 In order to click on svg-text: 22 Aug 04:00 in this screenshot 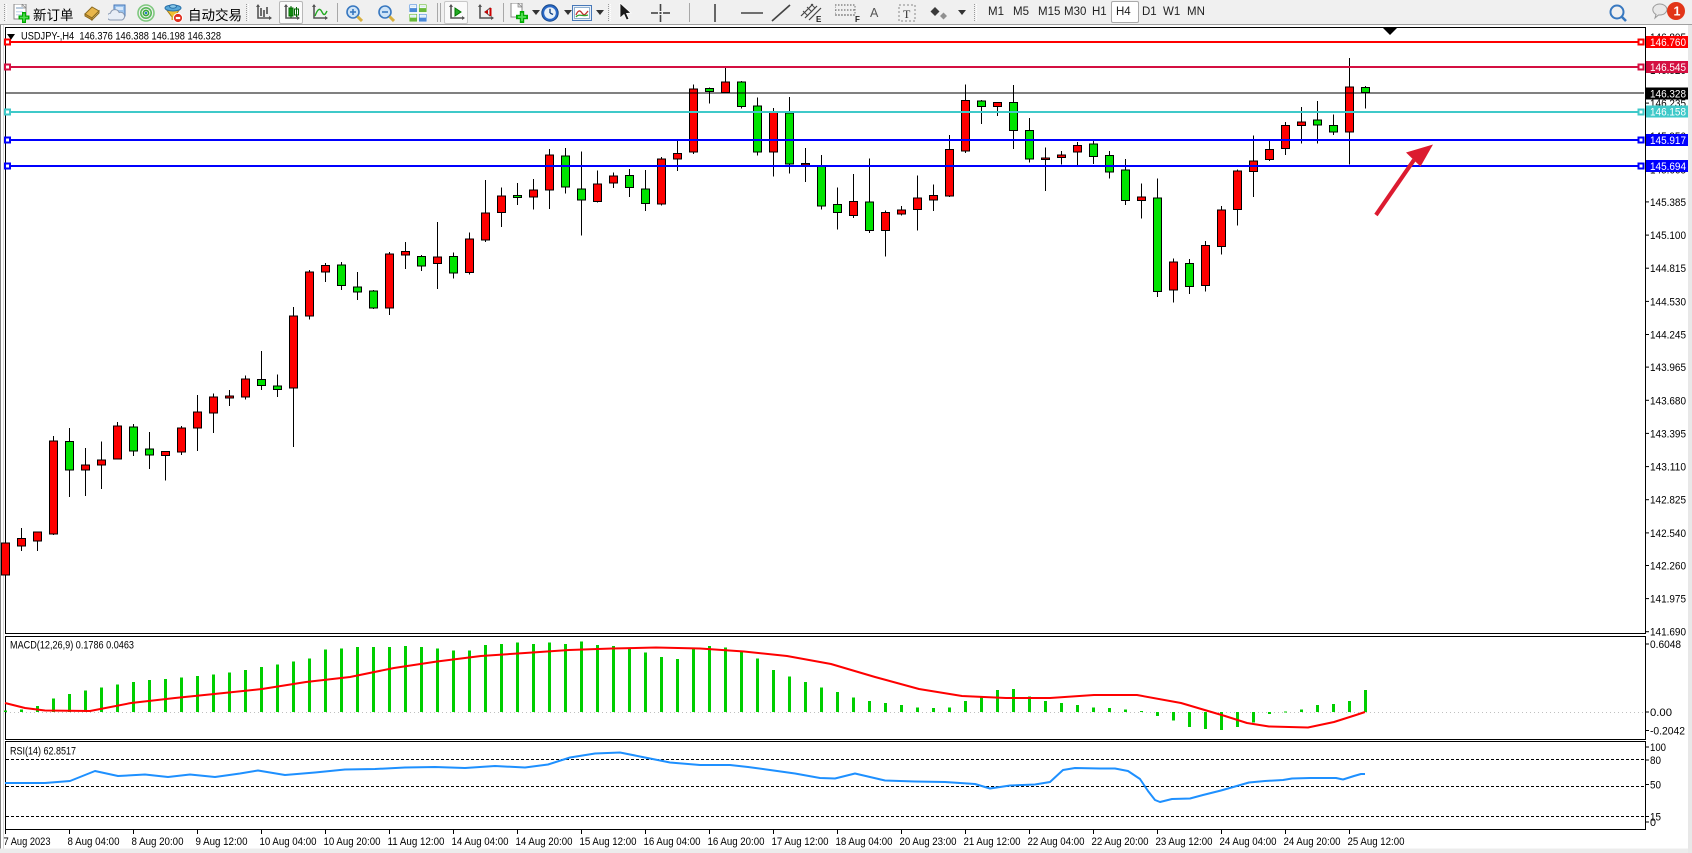, I will do `click(1056, 842)`.